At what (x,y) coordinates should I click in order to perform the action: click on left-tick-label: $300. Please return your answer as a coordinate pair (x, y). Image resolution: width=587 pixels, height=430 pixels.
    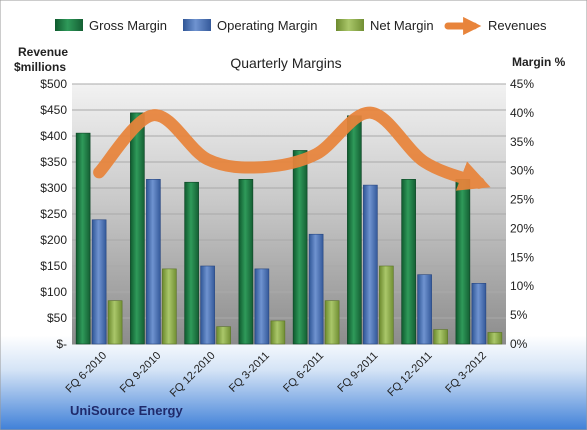
    Looking at the image, I should click on (53, 188).